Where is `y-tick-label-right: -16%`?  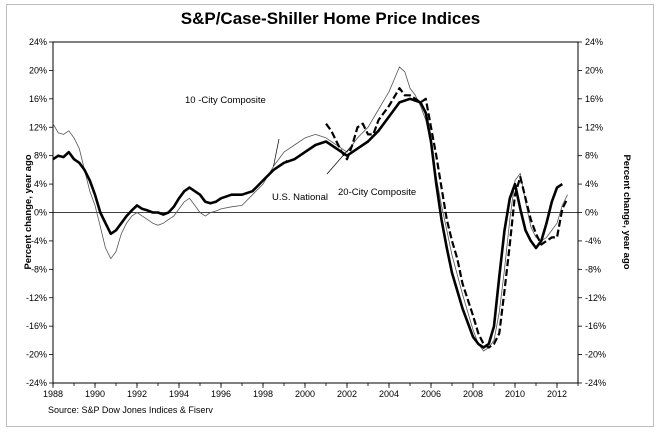
y-tick-label-right: -16% is located at coordinates (595, 326).